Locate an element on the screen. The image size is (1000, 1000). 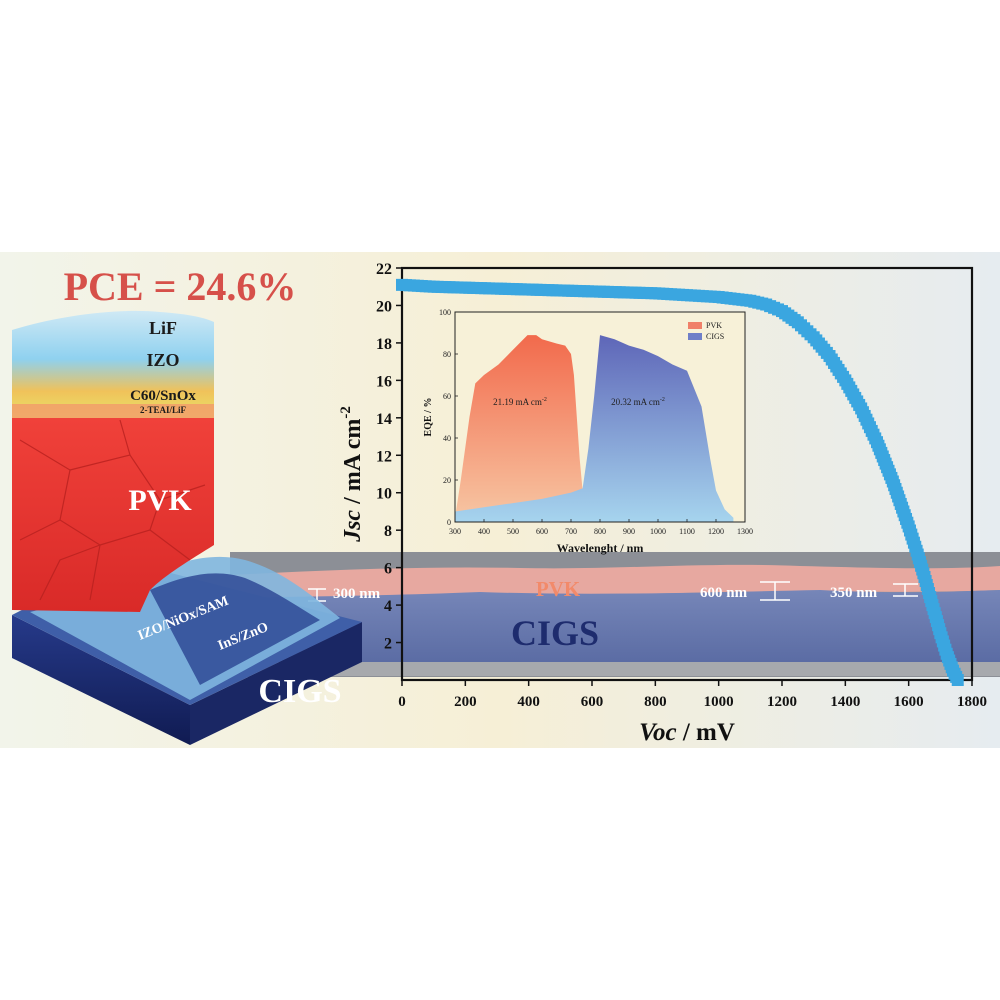
y-tick-label: 6 is located at coordinates (388, 569).